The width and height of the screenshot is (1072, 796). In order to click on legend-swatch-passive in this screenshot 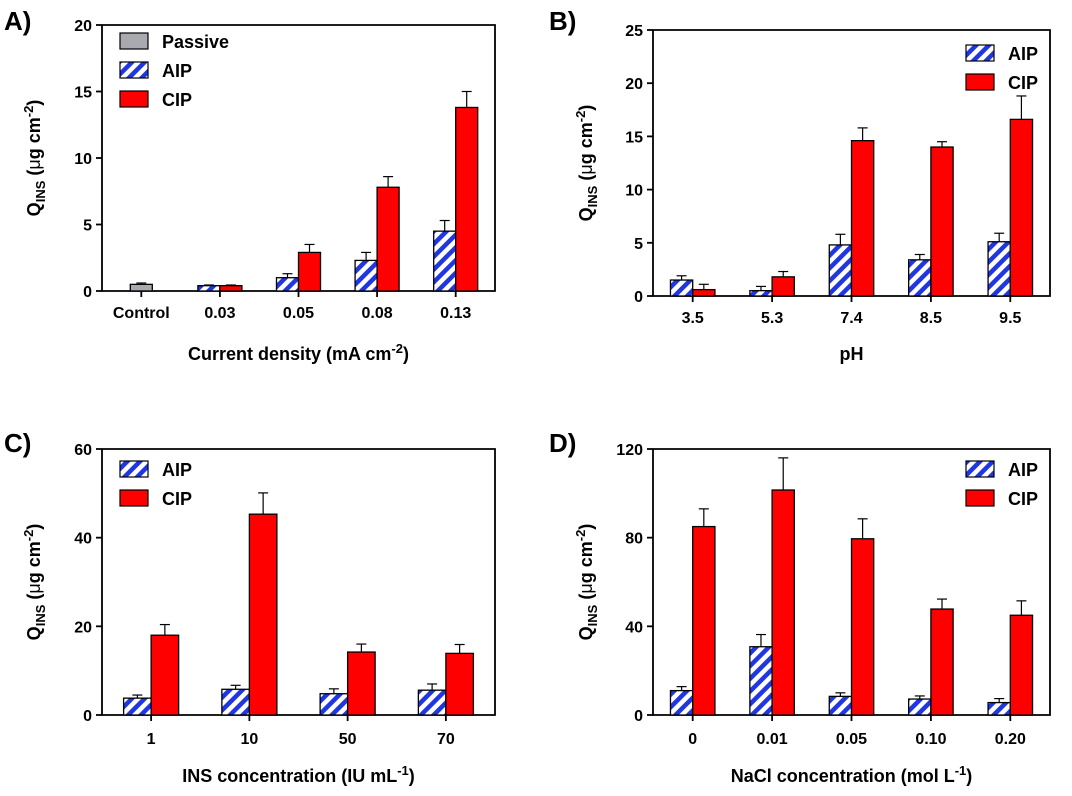, I will do `click(134, 41)`.